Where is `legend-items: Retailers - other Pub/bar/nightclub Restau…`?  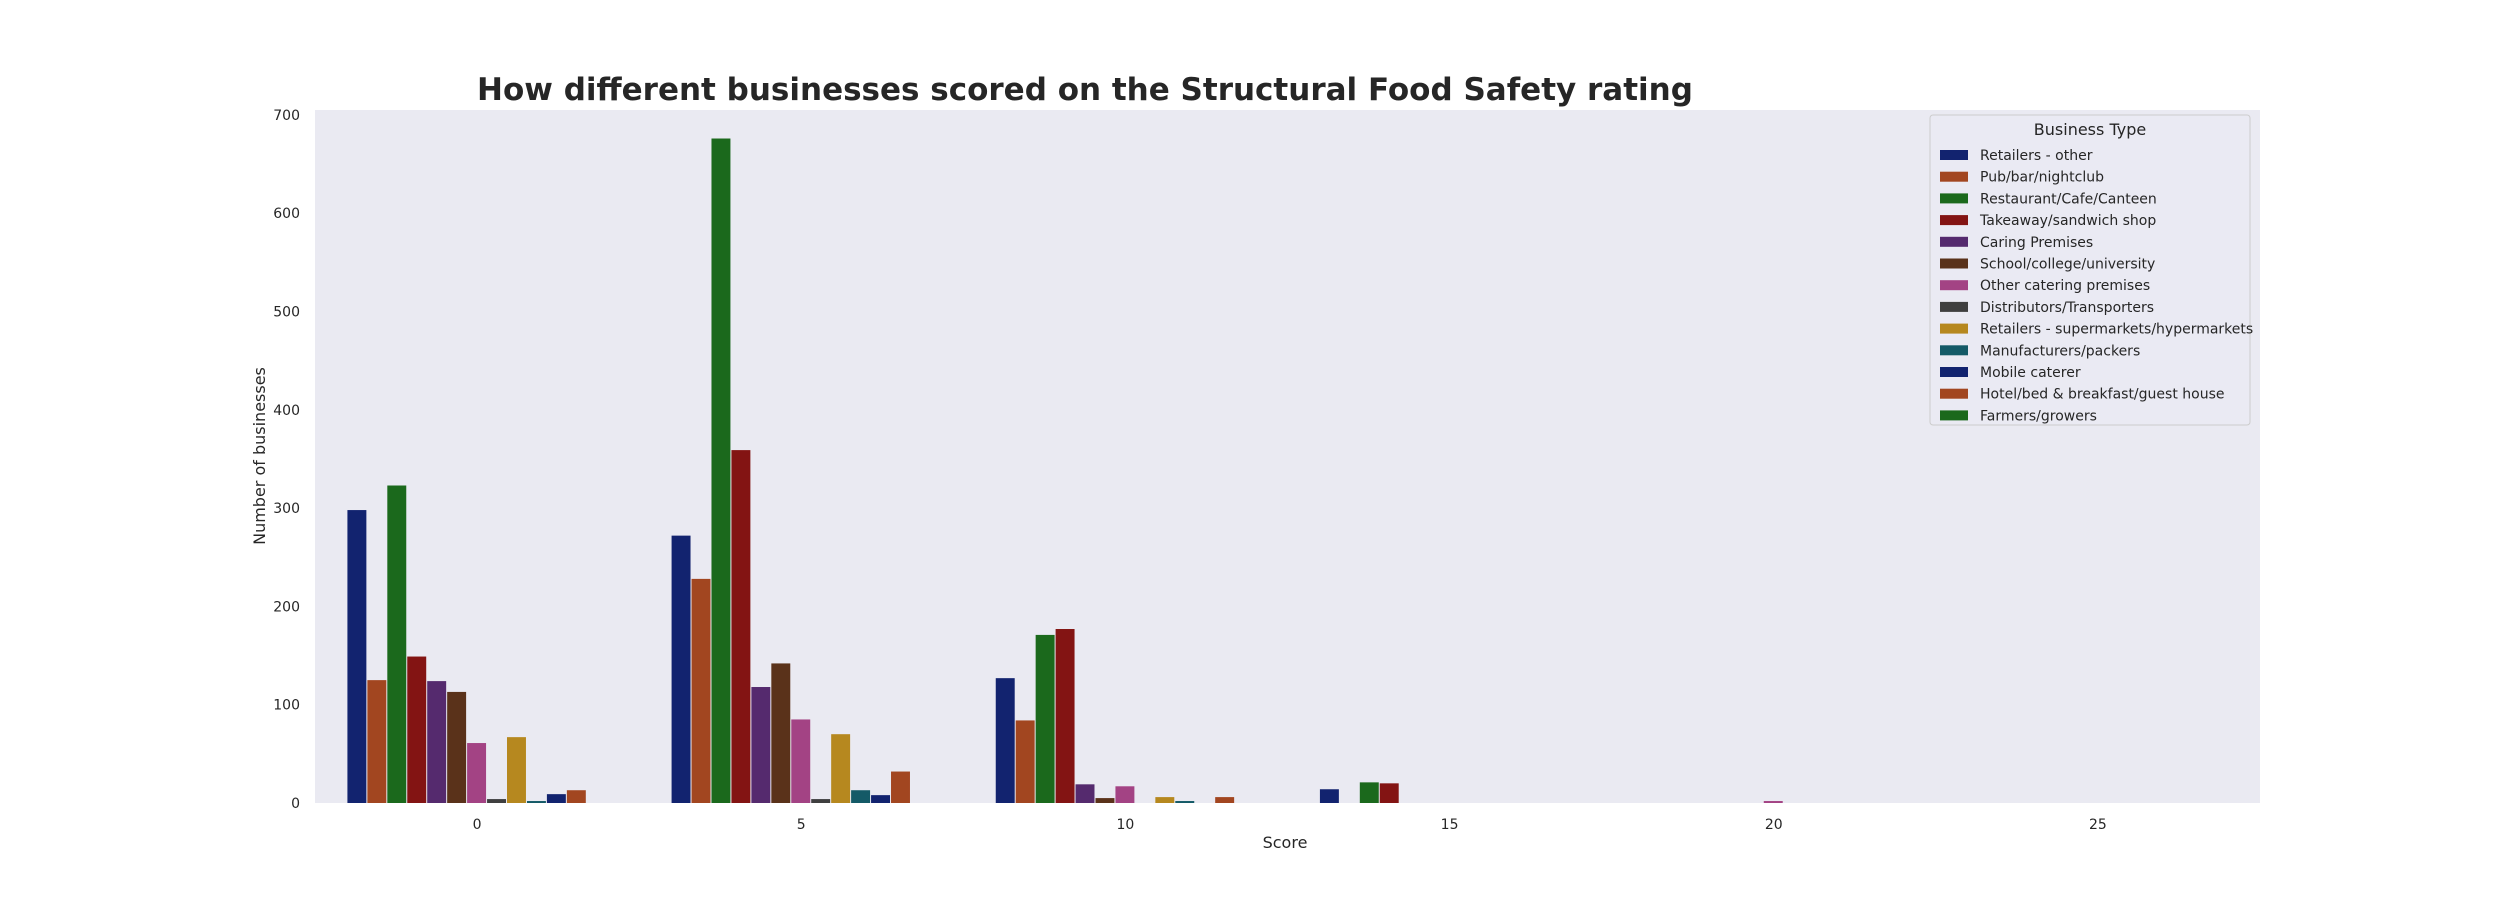 legend-items: Retailers - other Pub/bar/nightclub Restau… is located at coordinates (2096, 286).